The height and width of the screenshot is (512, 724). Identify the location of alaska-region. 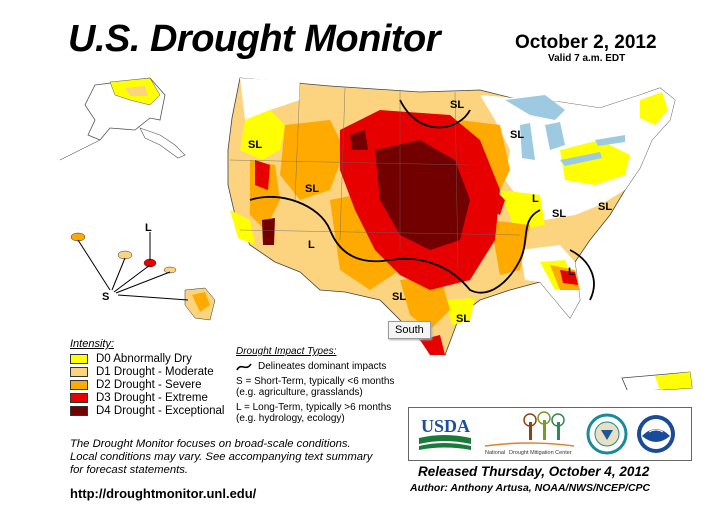
(122, 119).